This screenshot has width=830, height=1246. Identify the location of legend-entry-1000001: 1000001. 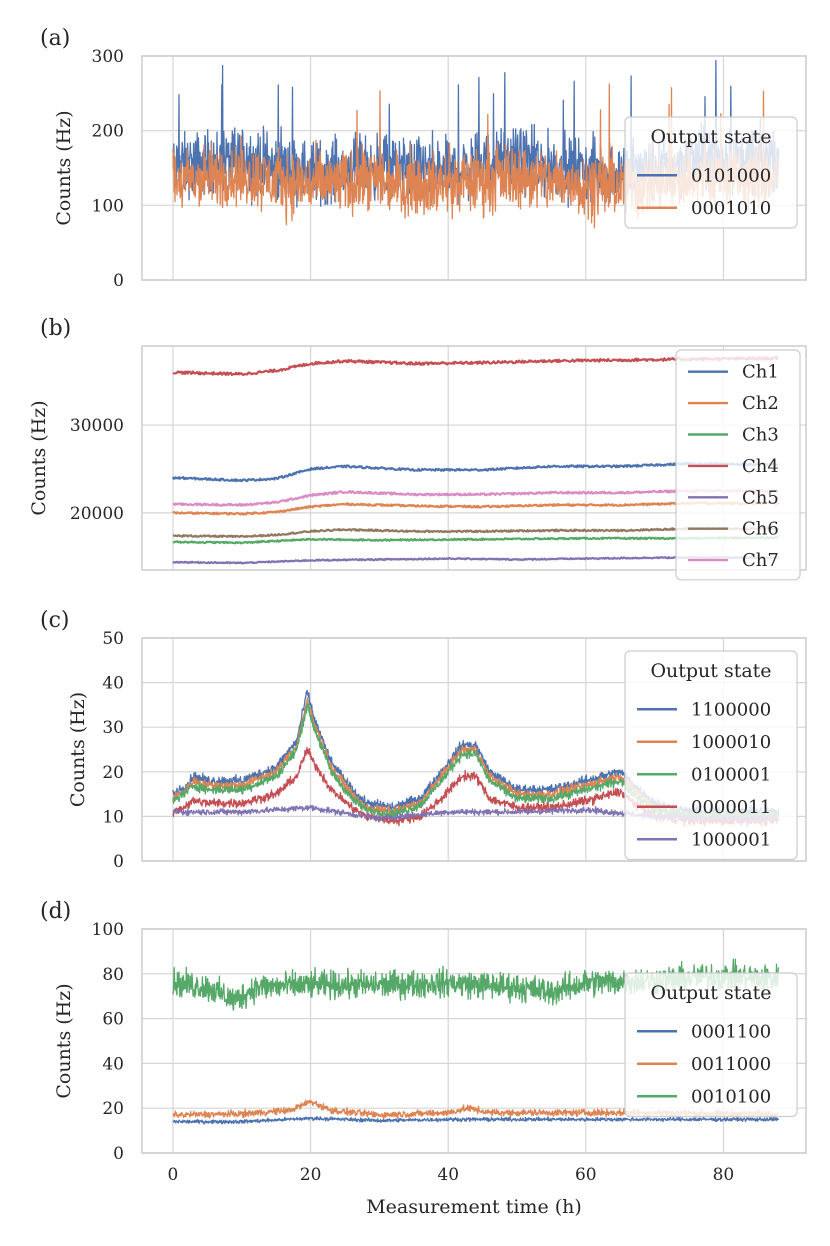
(731, 839).